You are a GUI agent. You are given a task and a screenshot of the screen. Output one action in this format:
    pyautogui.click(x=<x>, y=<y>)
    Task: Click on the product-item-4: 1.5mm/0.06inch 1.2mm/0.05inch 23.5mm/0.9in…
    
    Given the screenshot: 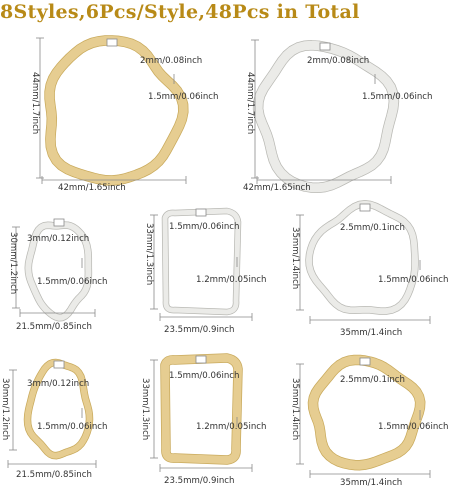 What is the action you would take?
    pyautogui.click(x=215, y=274)
    